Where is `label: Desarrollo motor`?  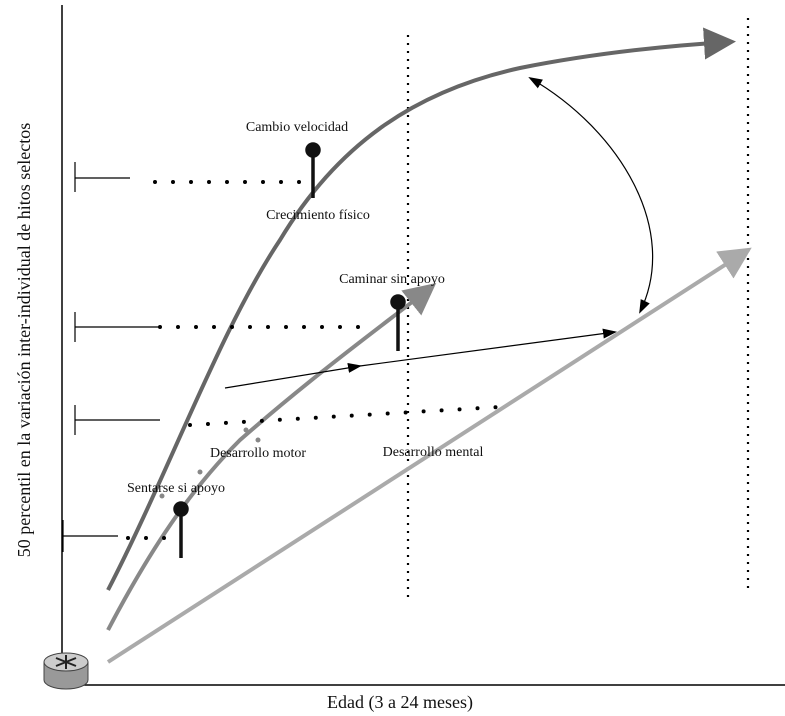
label: Desarrollo motor is located at coordinates (258, 453).